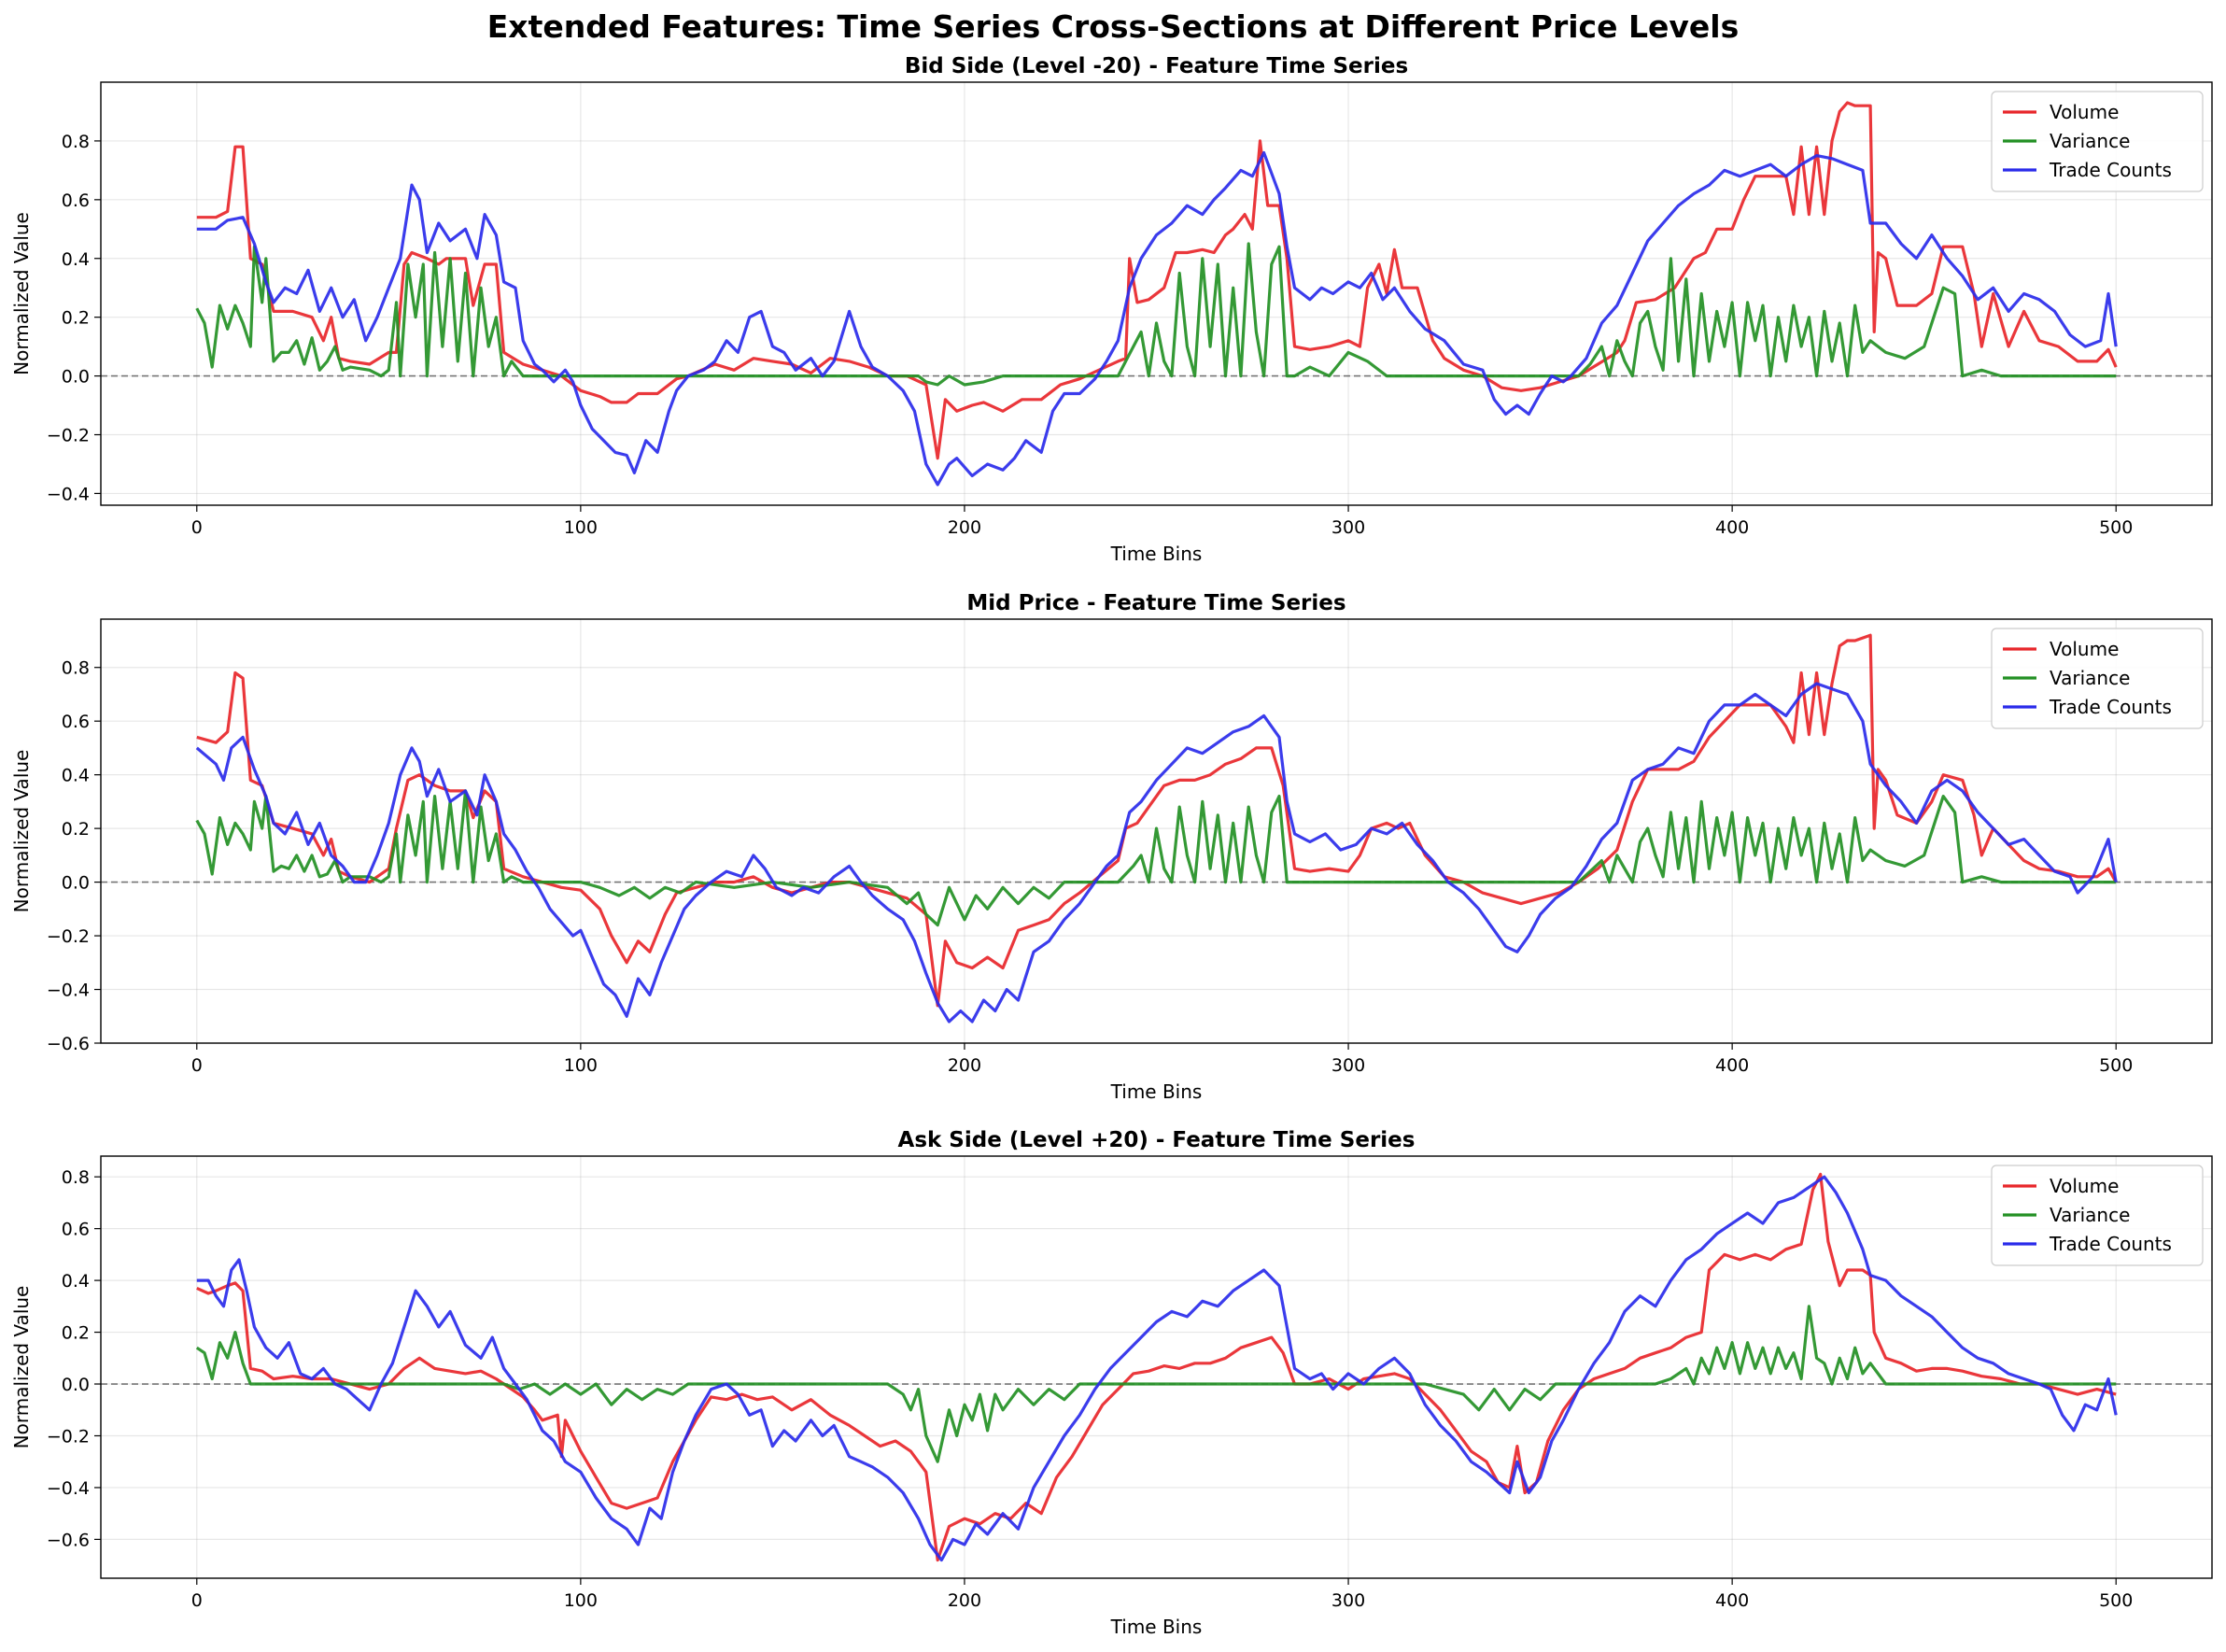 The image size is (2226, 1652). Describe the element at coordinates (1155, 603) in the screenshot. I see `panel-title: Mid Price - Feature Time Series` at that location.